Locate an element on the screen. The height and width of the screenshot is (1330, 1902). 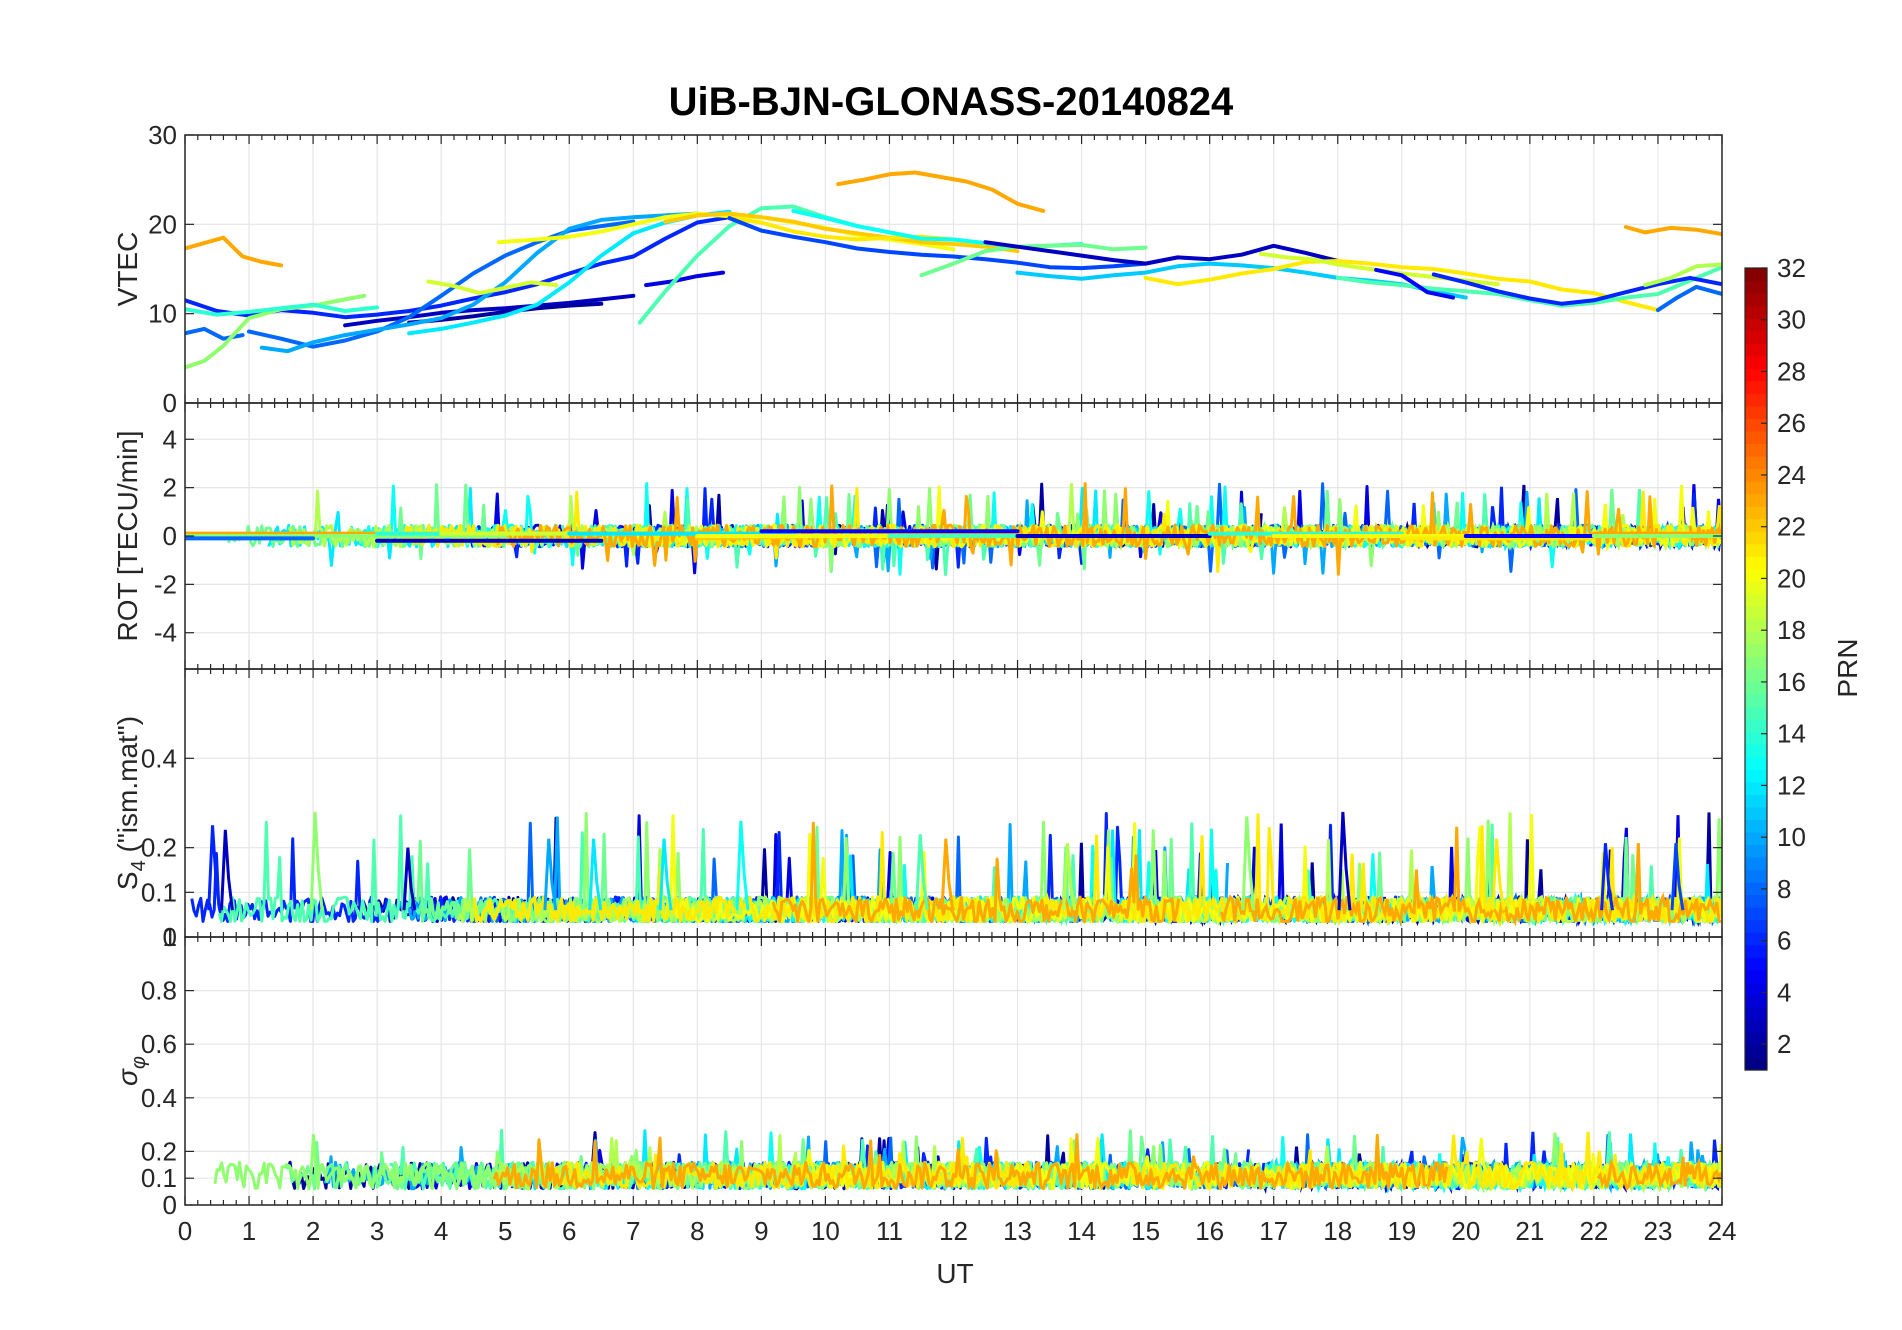
x-tick-label: 12 is located at coordinates (953, 1231).